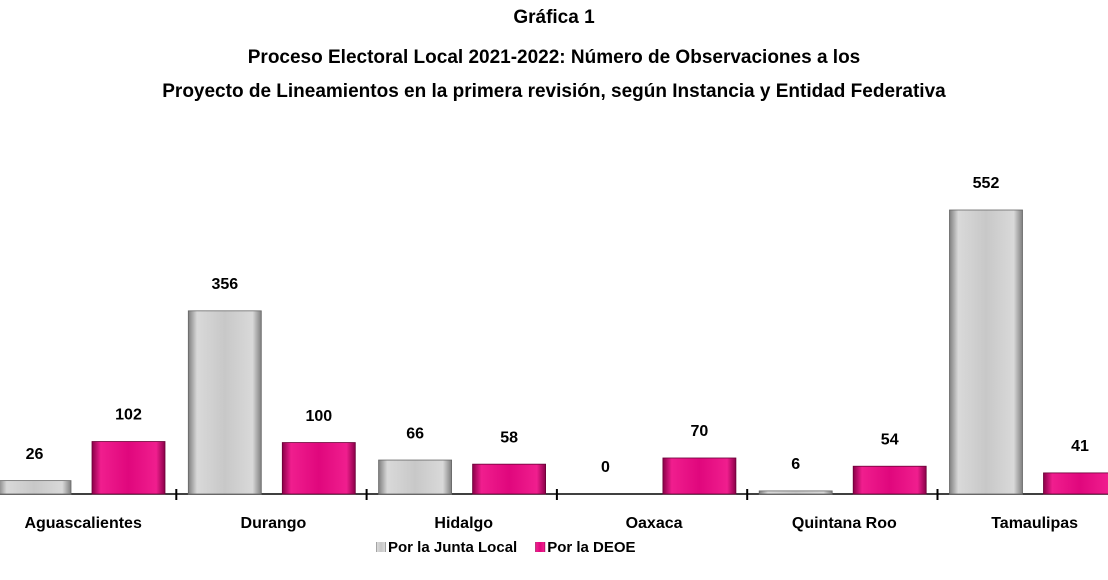 The height and width of the screenshot is (580, 1108). Describe the element at coordinates (795, 464) in the screenshot. I see `data-label: 6` at that location.